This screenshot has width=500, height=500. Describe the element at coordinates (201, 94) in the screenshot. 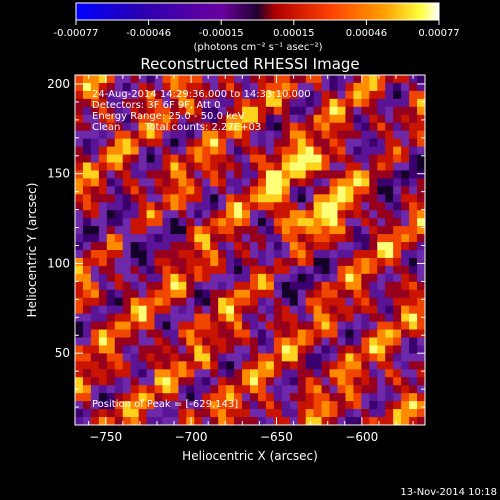

I see `annotation-time: 24-Aug-2014 14:29:36.000 to 14:33:10.000` at that location.